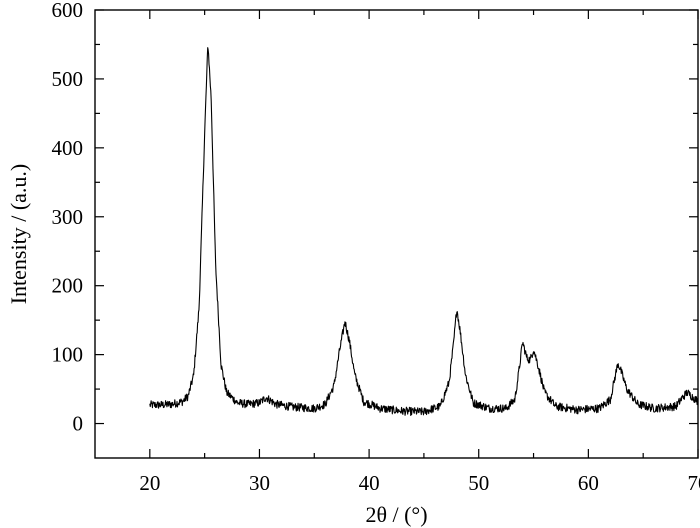 This screenshot has width=700, height=528. What do you see at coordinates (68, 217) in the screenshot?
I see `y-tick-label-300: 300` at bounding box center [68, 217].